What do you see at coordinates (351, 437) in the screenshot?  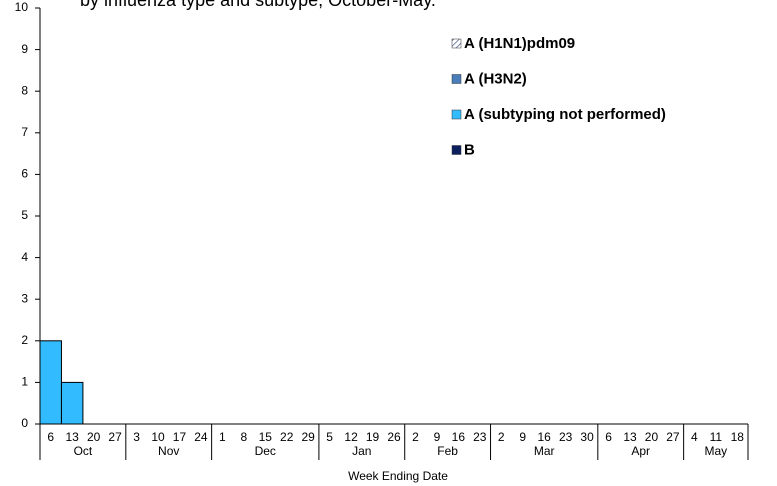 I see `x-tick-label: 12` at bounding box center [351, 437].